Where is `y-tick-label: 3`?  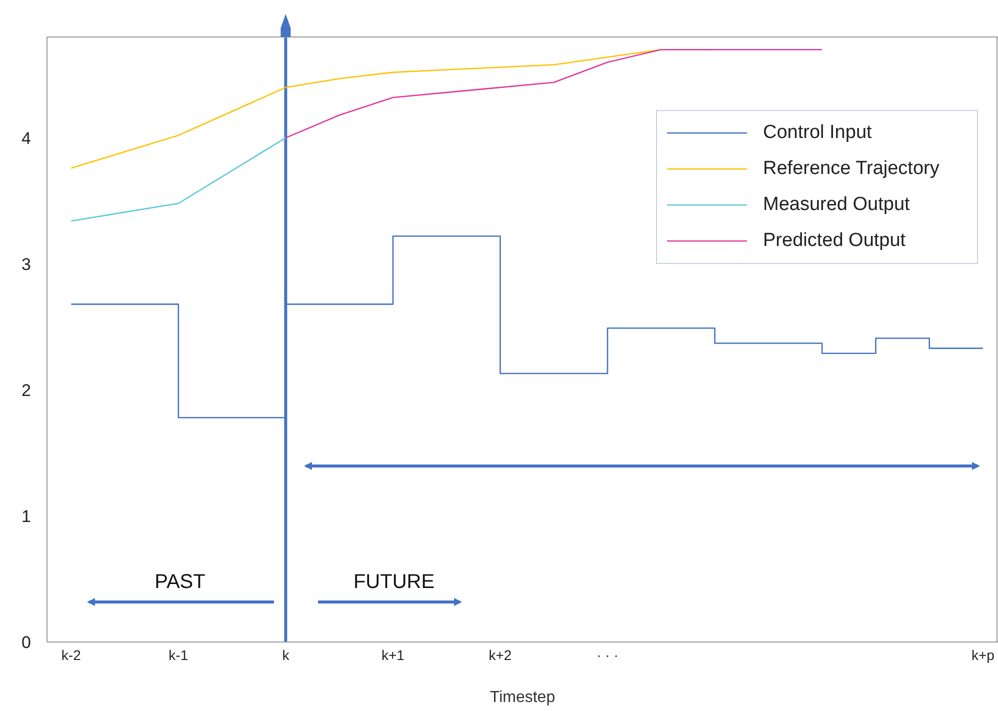
y-tick-label: 3 is located at coordinates (26, 264).